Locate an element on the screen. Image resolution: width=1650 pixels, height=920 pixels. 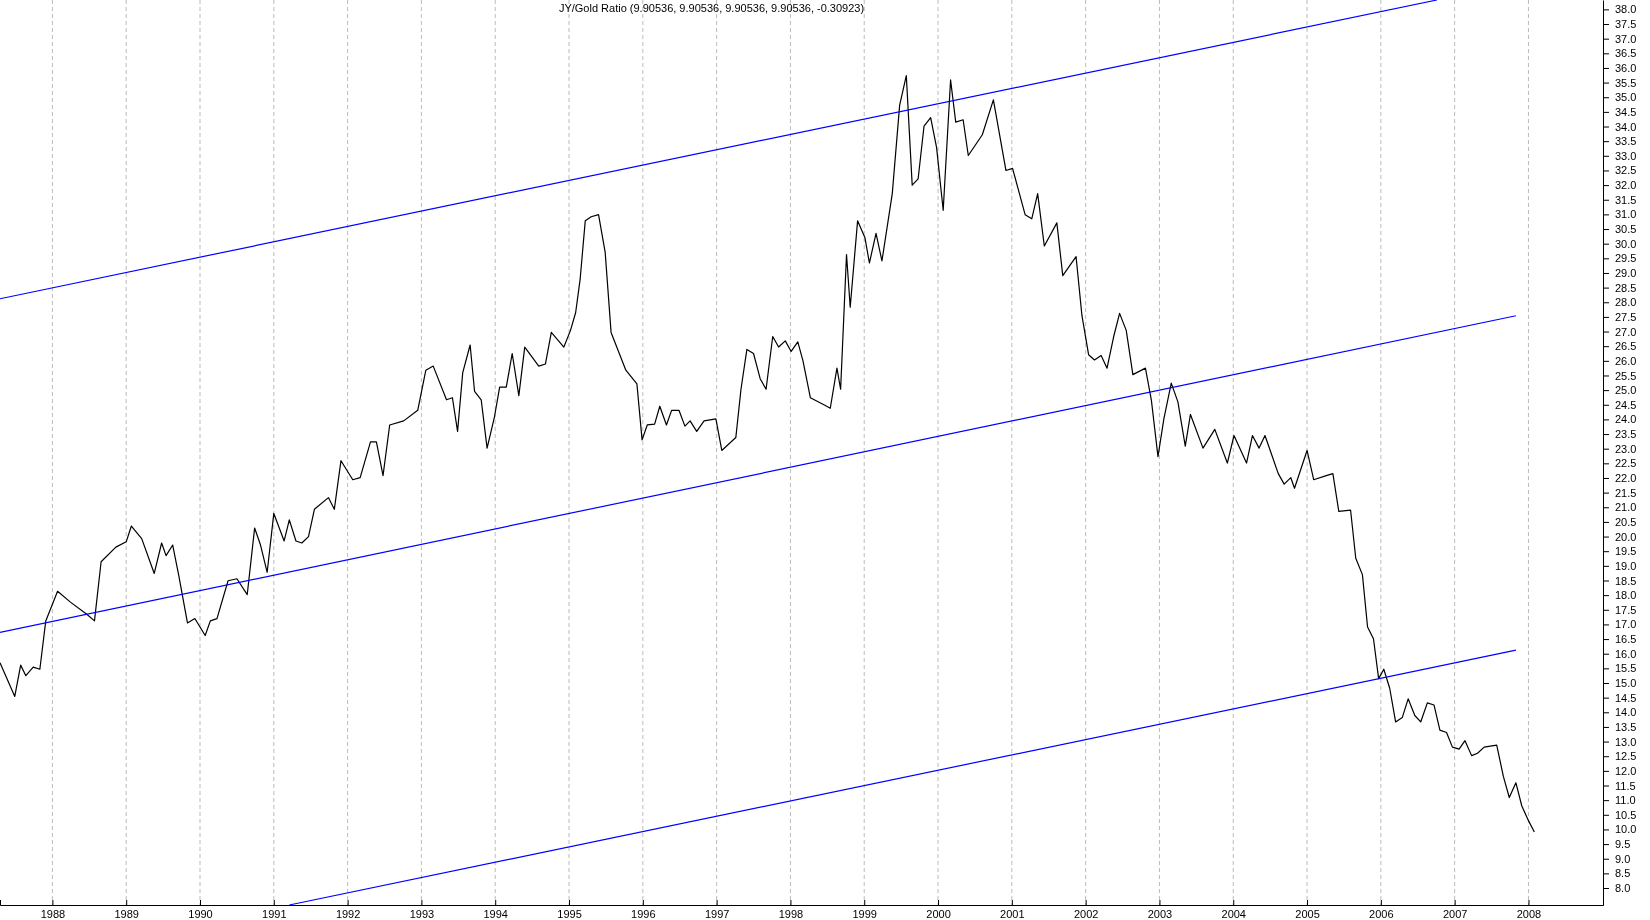
y-tick-label: 30.0 is located at coordinates (1626, 243).